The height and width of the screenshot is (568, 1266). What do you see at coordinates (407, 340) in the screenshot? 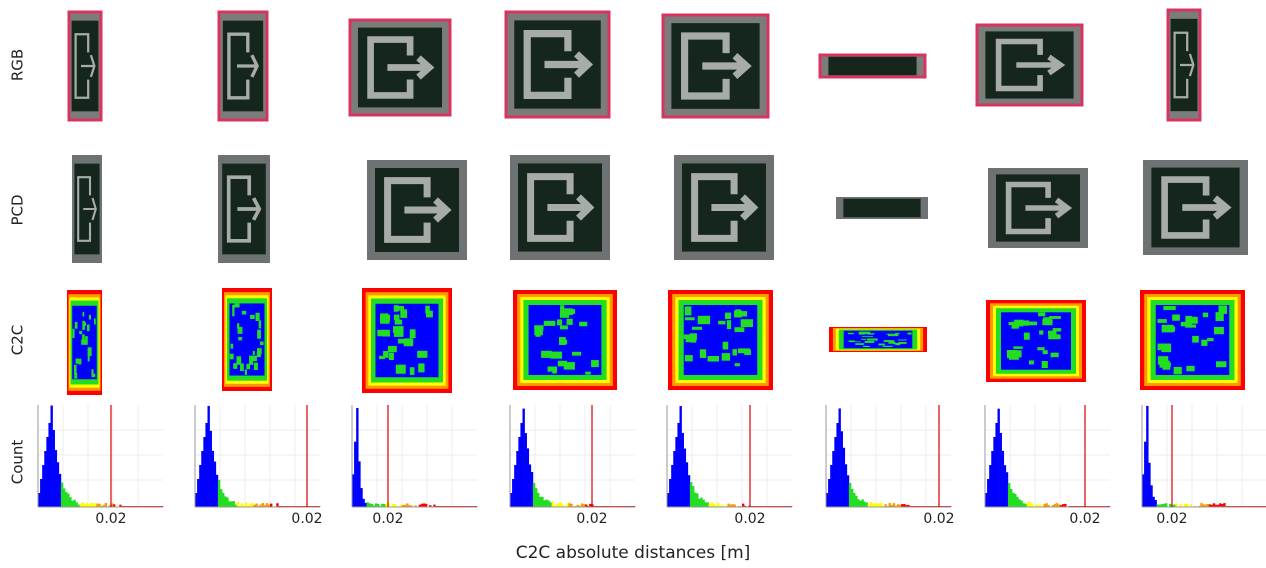
I see `c2c-map` at bounding box center [407, 340].